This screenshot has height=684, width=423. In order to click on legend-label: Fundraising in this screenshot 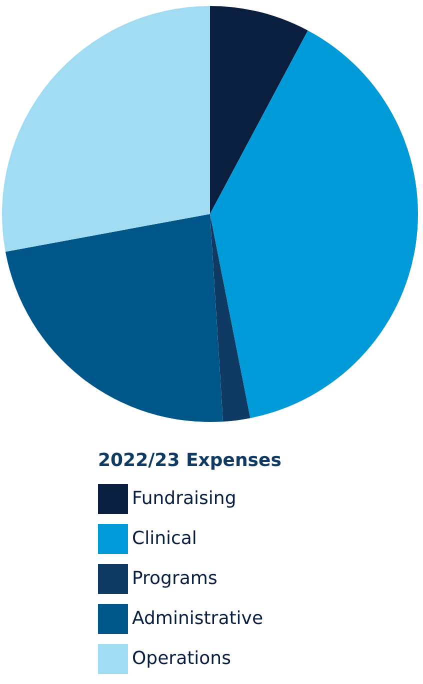, I will do `click(184, 498)`.